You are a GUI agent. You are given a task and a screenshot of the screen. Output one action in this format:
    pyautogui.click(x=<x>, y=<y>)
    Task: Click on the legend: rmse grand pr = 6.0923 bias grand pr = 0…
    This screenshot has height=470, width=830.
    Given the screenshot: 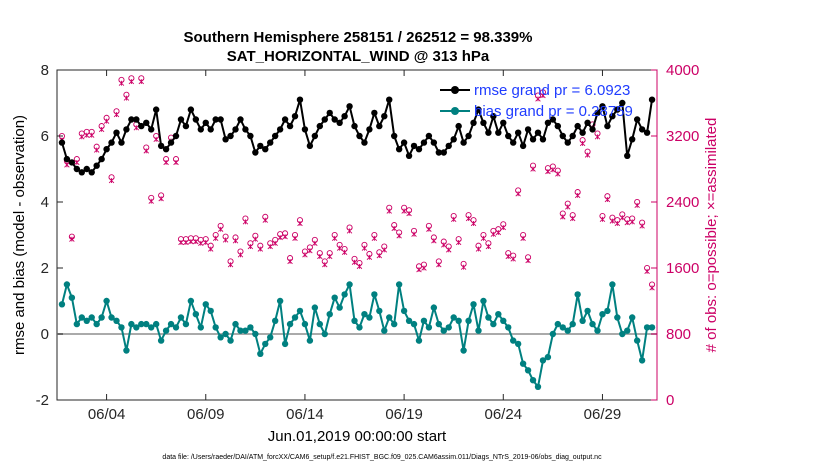 What is the action you would take?
    pyautogui.click(x=536, y=101)
    